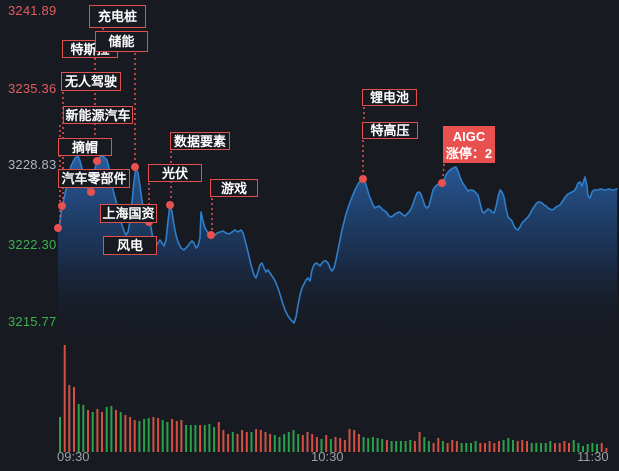 The image size is (619, 471). Describe the element at coordinates (117, 16) in the screenshot. I see `sector-tag: 充电桩` at that location.